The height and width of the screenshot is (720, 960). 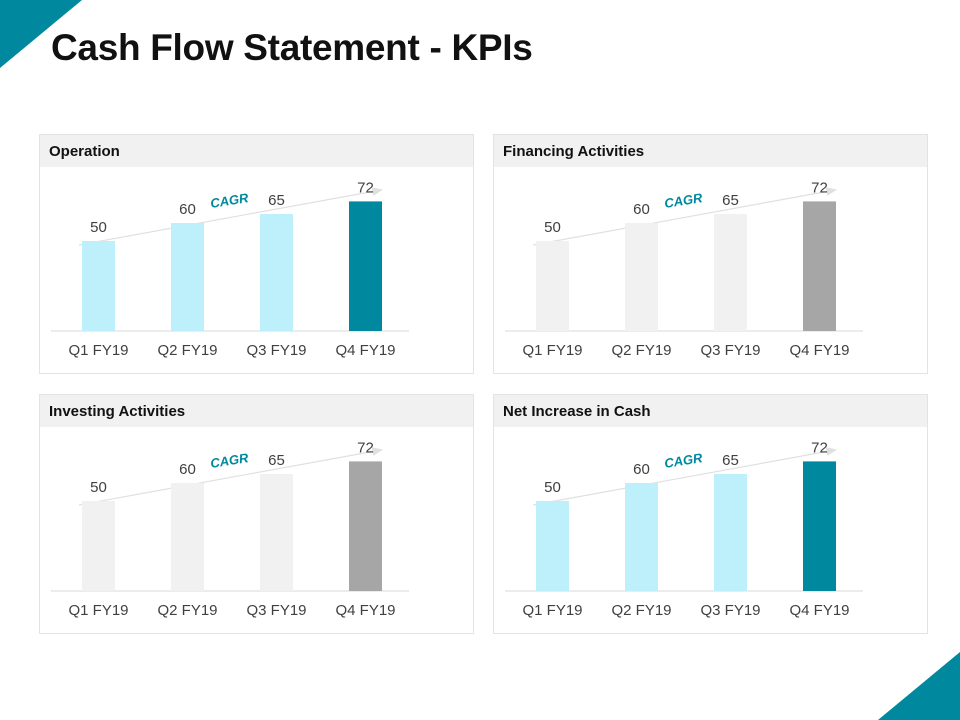 I want to click on panel-title: Financing Activities, so click(x=710, y=151).